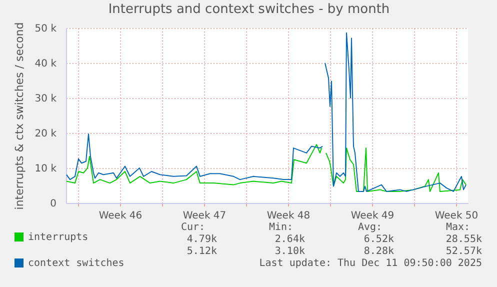  What do you see at coordinates (281, 227) in the screenshot?
I see `text: Min:` at bounding box center [281, 227].